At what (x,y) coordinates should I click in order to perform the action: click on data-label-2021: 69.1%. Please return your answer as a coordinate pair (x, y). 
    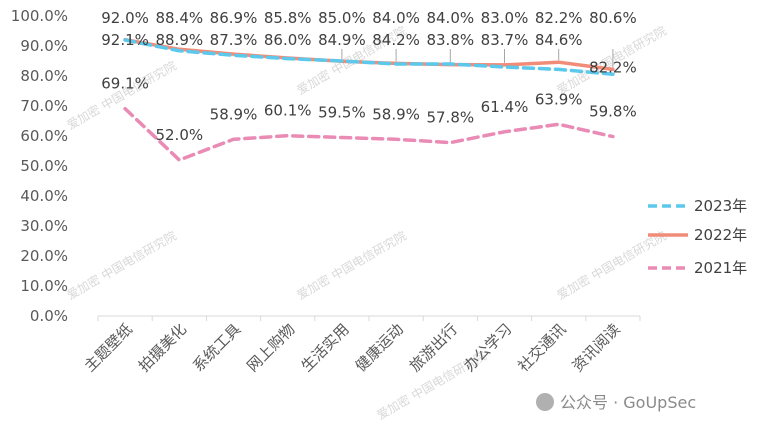
    Looking at the image, I should click on (125, 84).